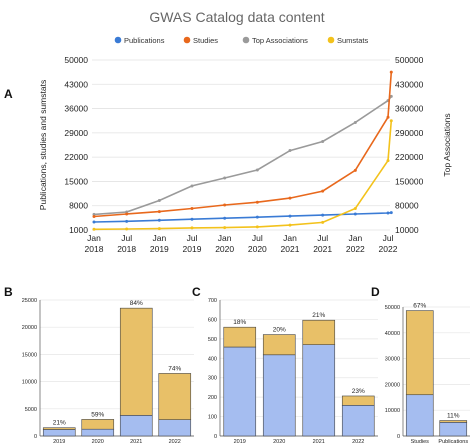  Describe the element at coordinates (407, 206) in the screenshot. I see `y-right-tick-label: 80000` at that location.